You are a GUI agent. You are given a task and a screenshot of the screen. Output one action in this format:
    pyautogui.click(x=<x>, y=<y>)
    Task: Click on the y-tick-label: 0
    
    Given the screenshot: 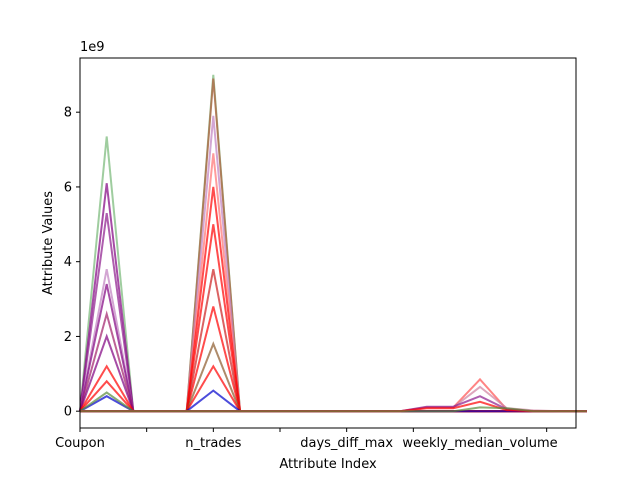 What is the action you would take?
    pyautogui.click(x=68, y=412)
    